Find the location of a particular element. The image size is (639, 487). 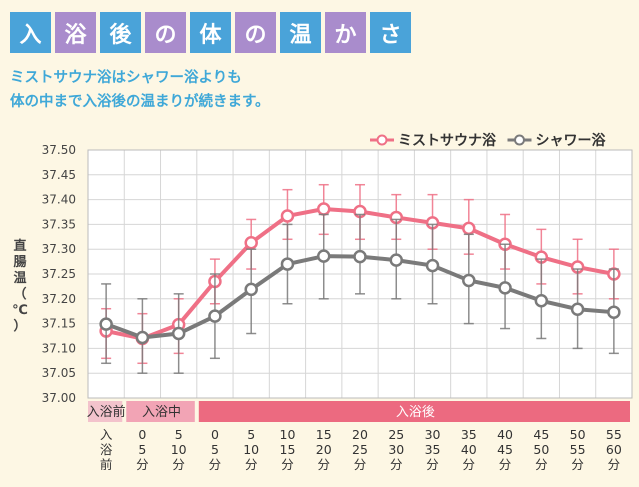

phase-label: 入浴前 is located at coordinates (106, 412).